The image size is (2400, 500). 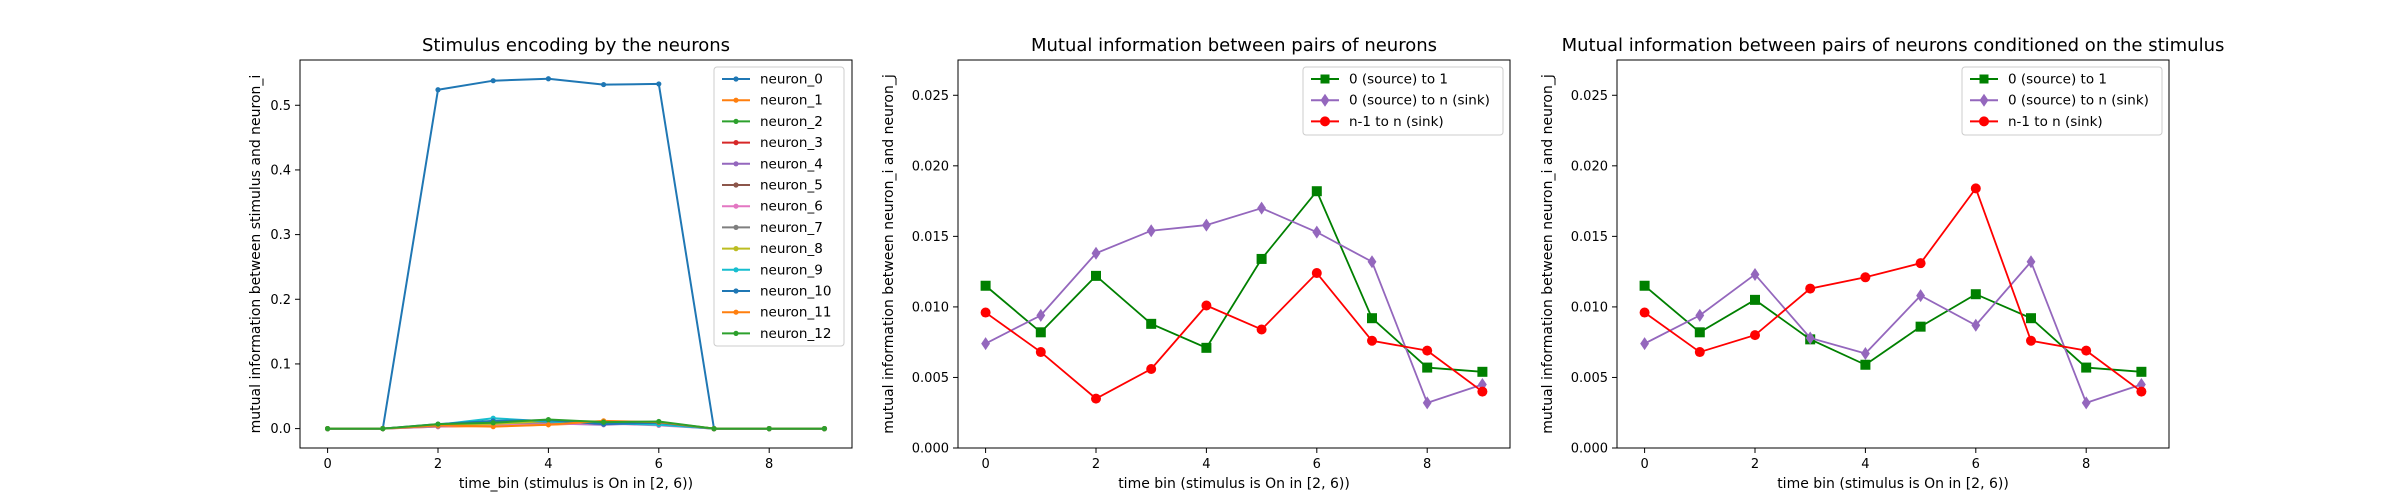 I want to click on x-tick-label: 4, so click(x=1865, y=464).